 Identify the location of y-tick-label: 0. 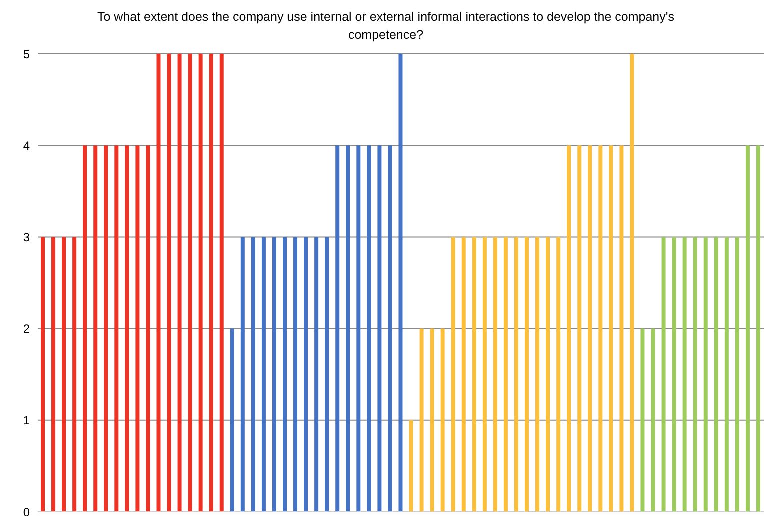
(26, 512).